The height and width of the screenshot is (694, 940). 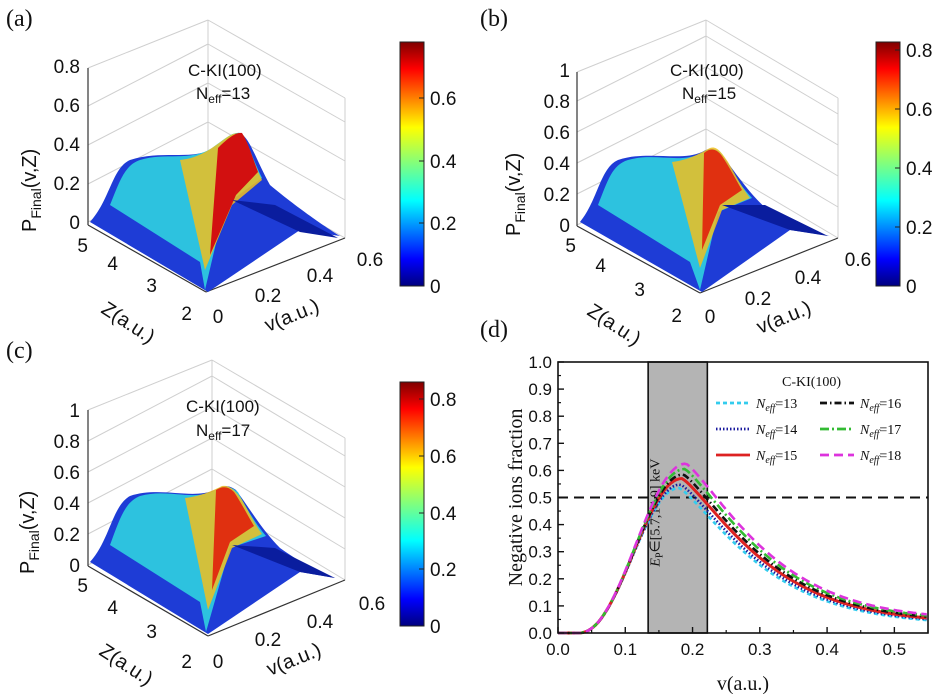 I want to click on y-tick-label: 0.5, so click(x=540, y=498).